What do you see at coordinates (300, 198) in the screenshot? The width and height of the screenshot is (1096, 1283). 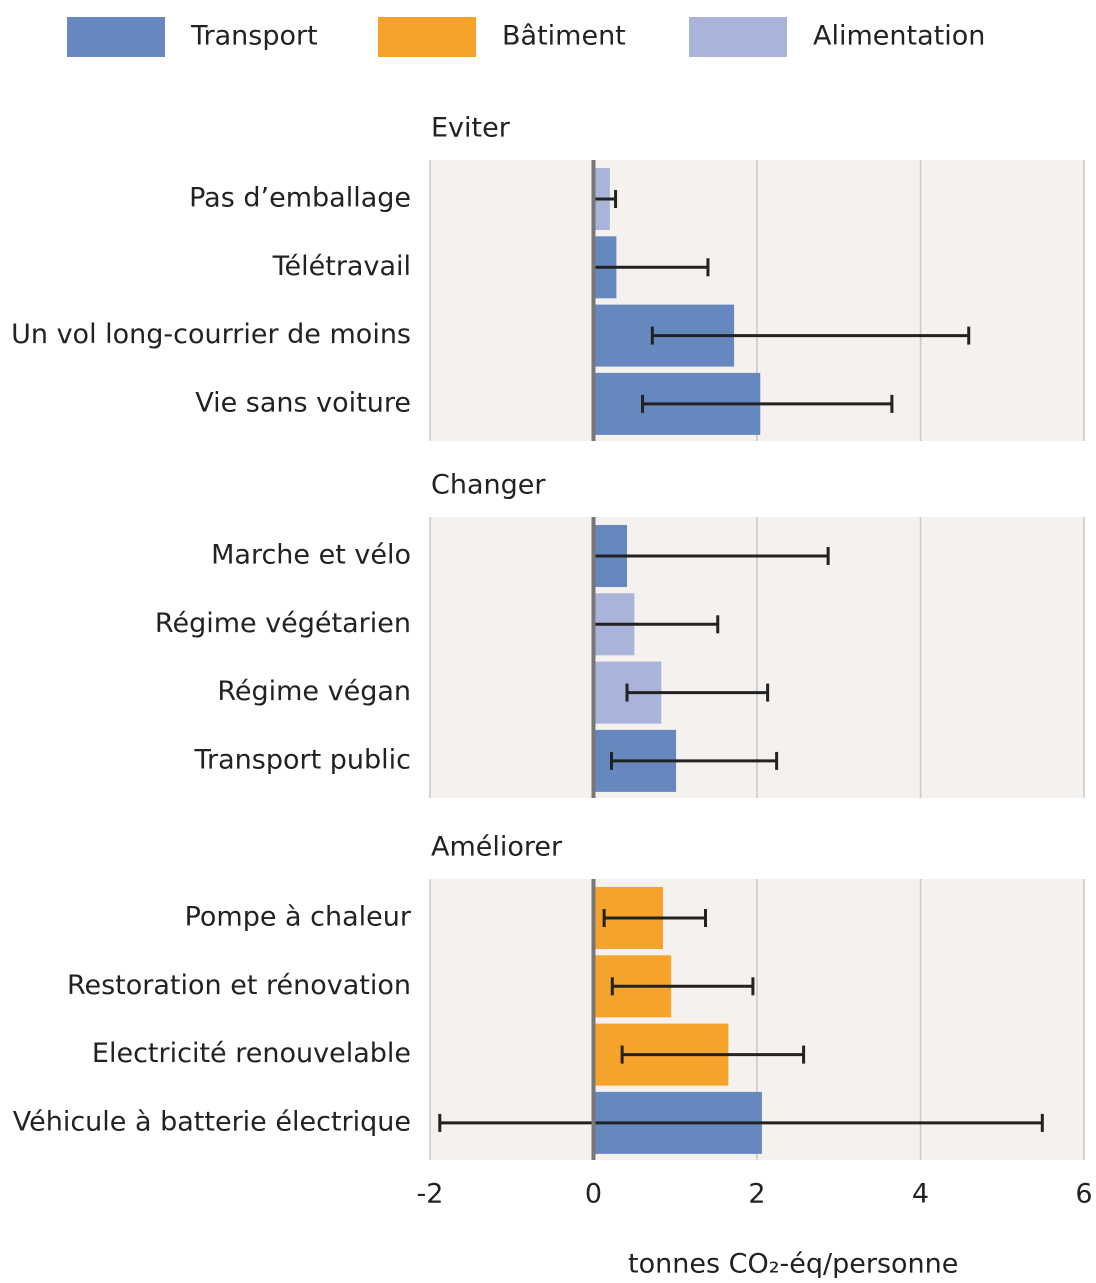 I see `category-label: Pas d’emballage` at bounding box center [300, 198].